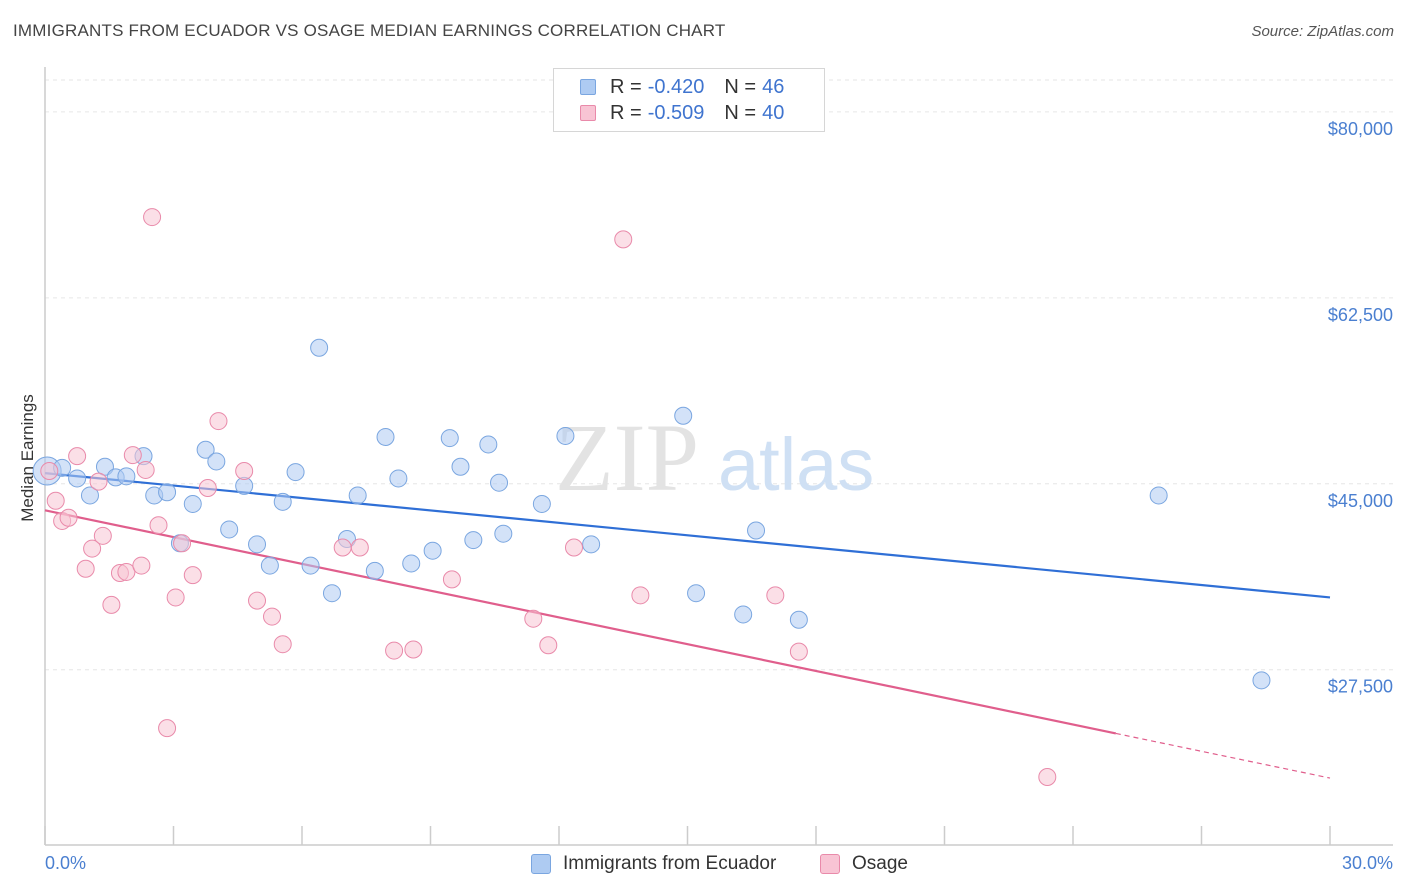 This screenshot has height=892, width=1406. Describe the element at coordinates (689, 100) in the screenshot. I see `correlation-legend: R = -0.420 N = 46 R = -0.509 N = 40` at that location.